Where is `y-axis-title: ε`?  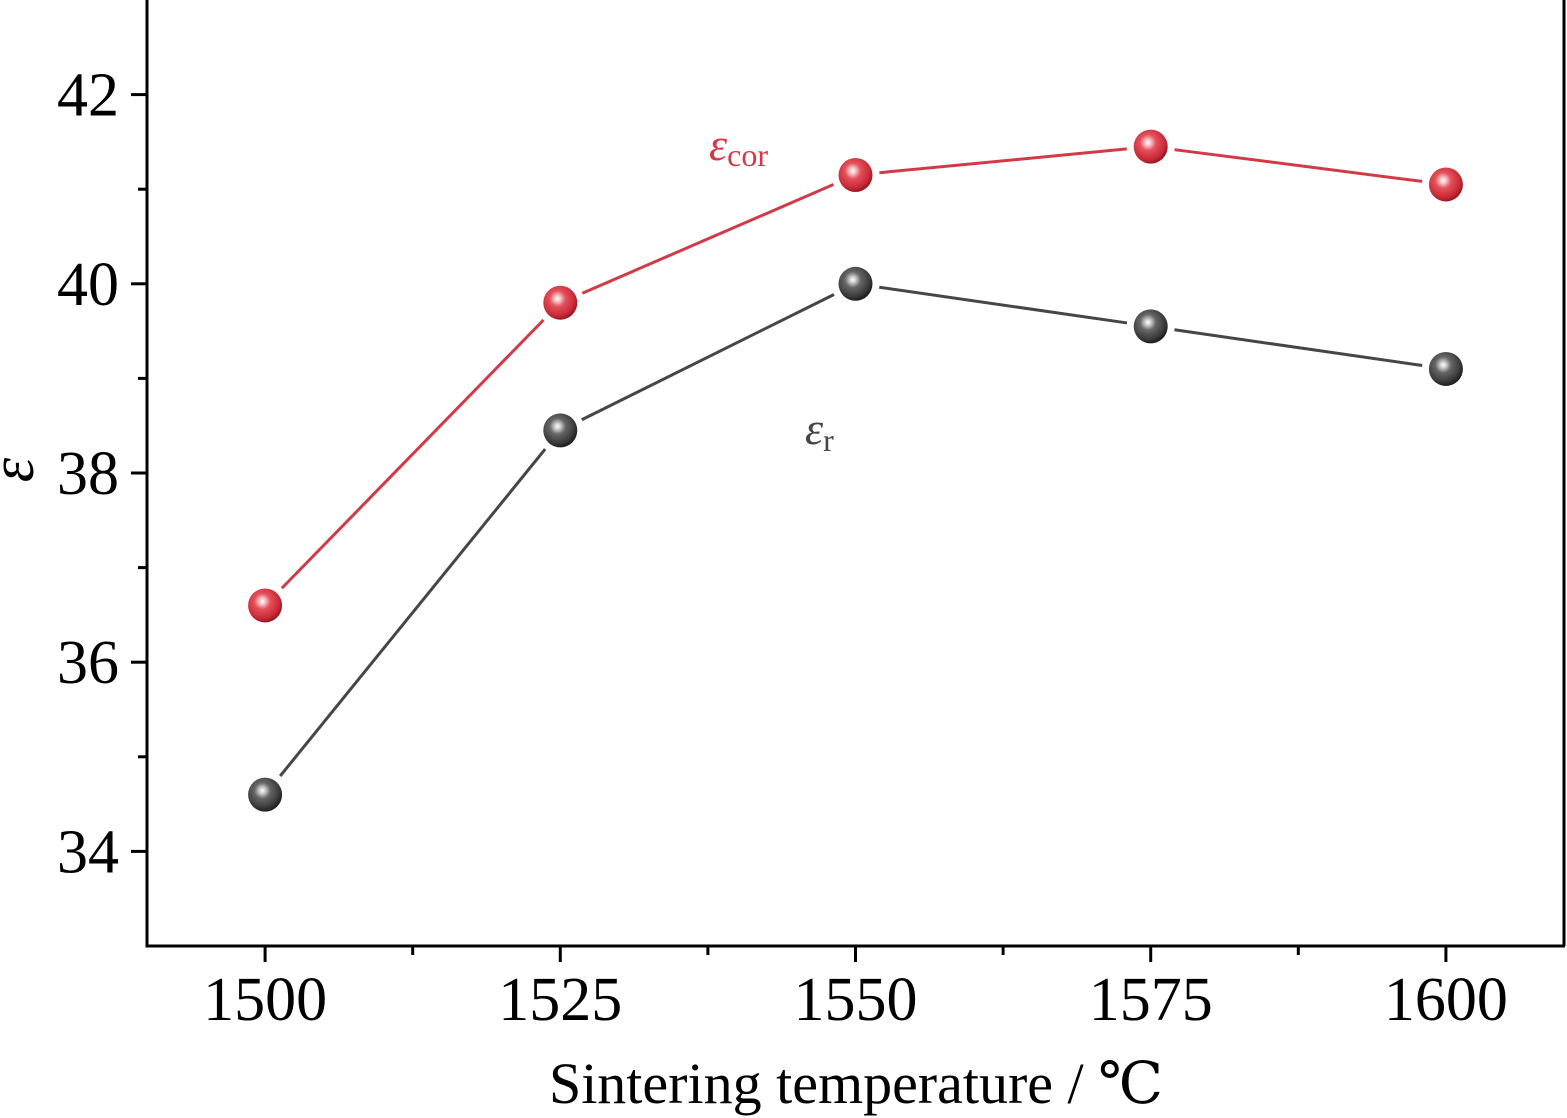 y-axis-title: ε is located at coordinates (23, 469).